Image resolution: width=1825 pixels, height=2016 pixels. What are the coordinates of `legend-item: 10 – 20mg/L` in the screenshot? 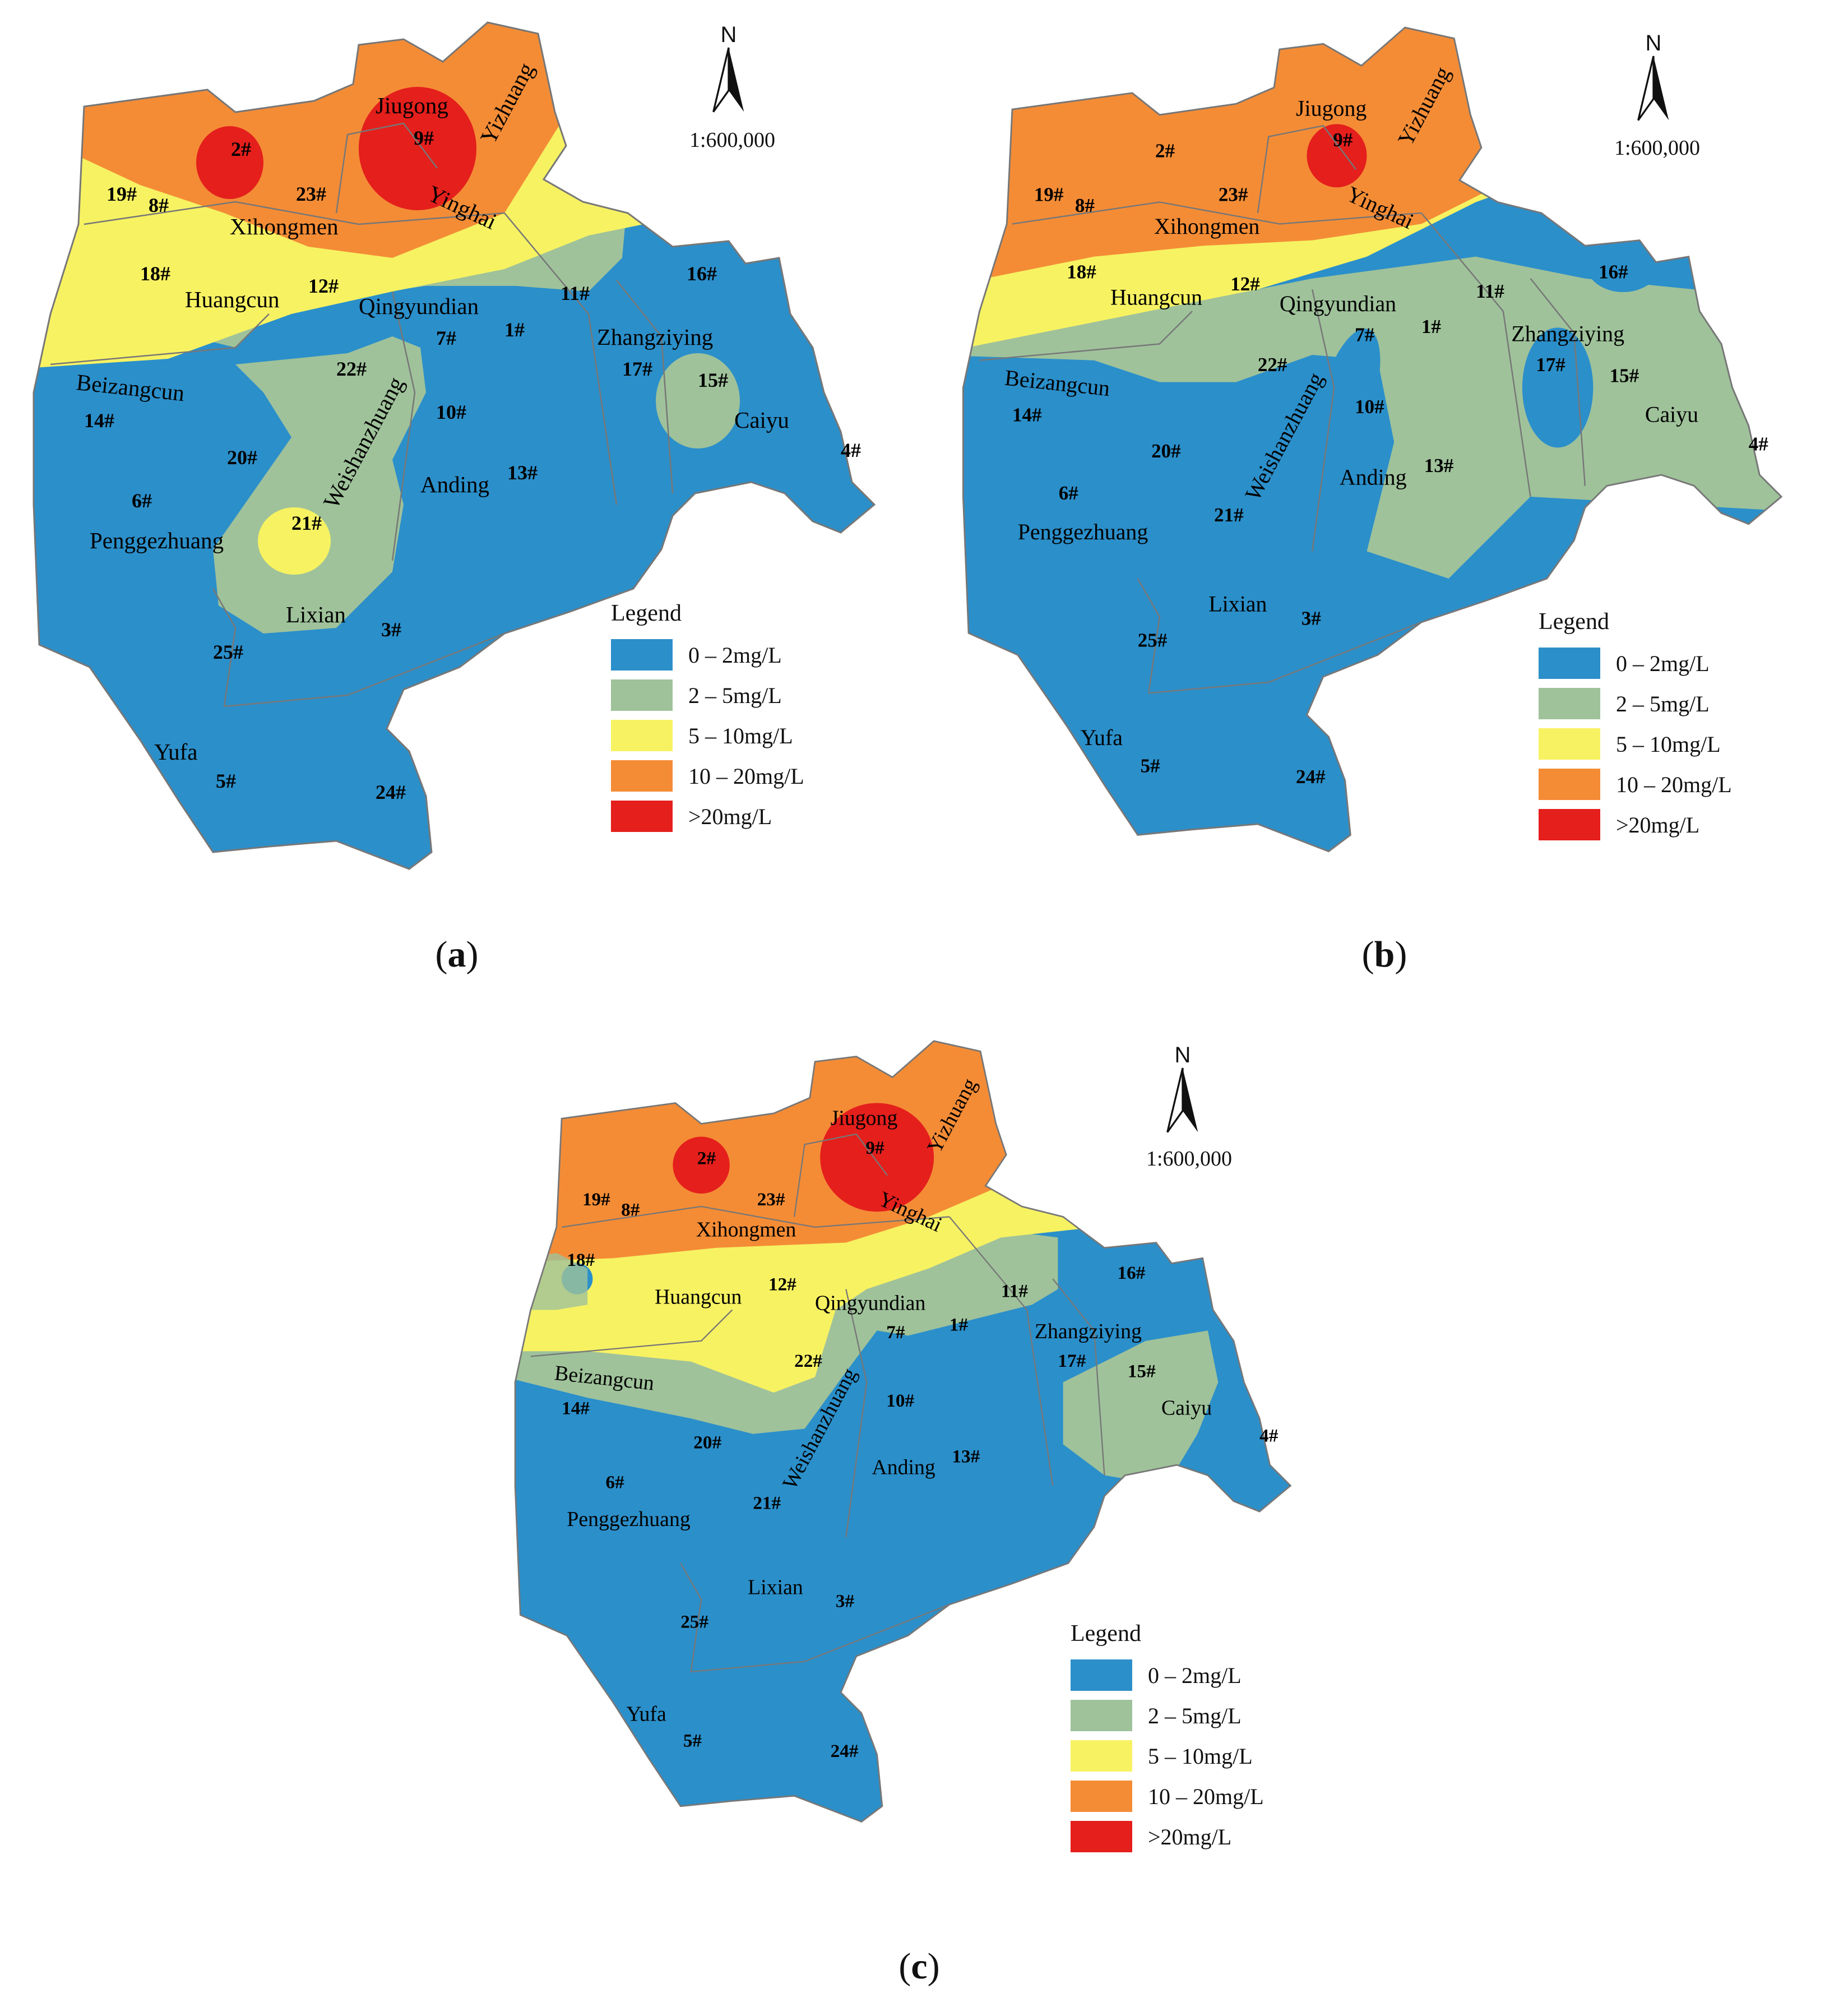 It's located at (1167, 1796).